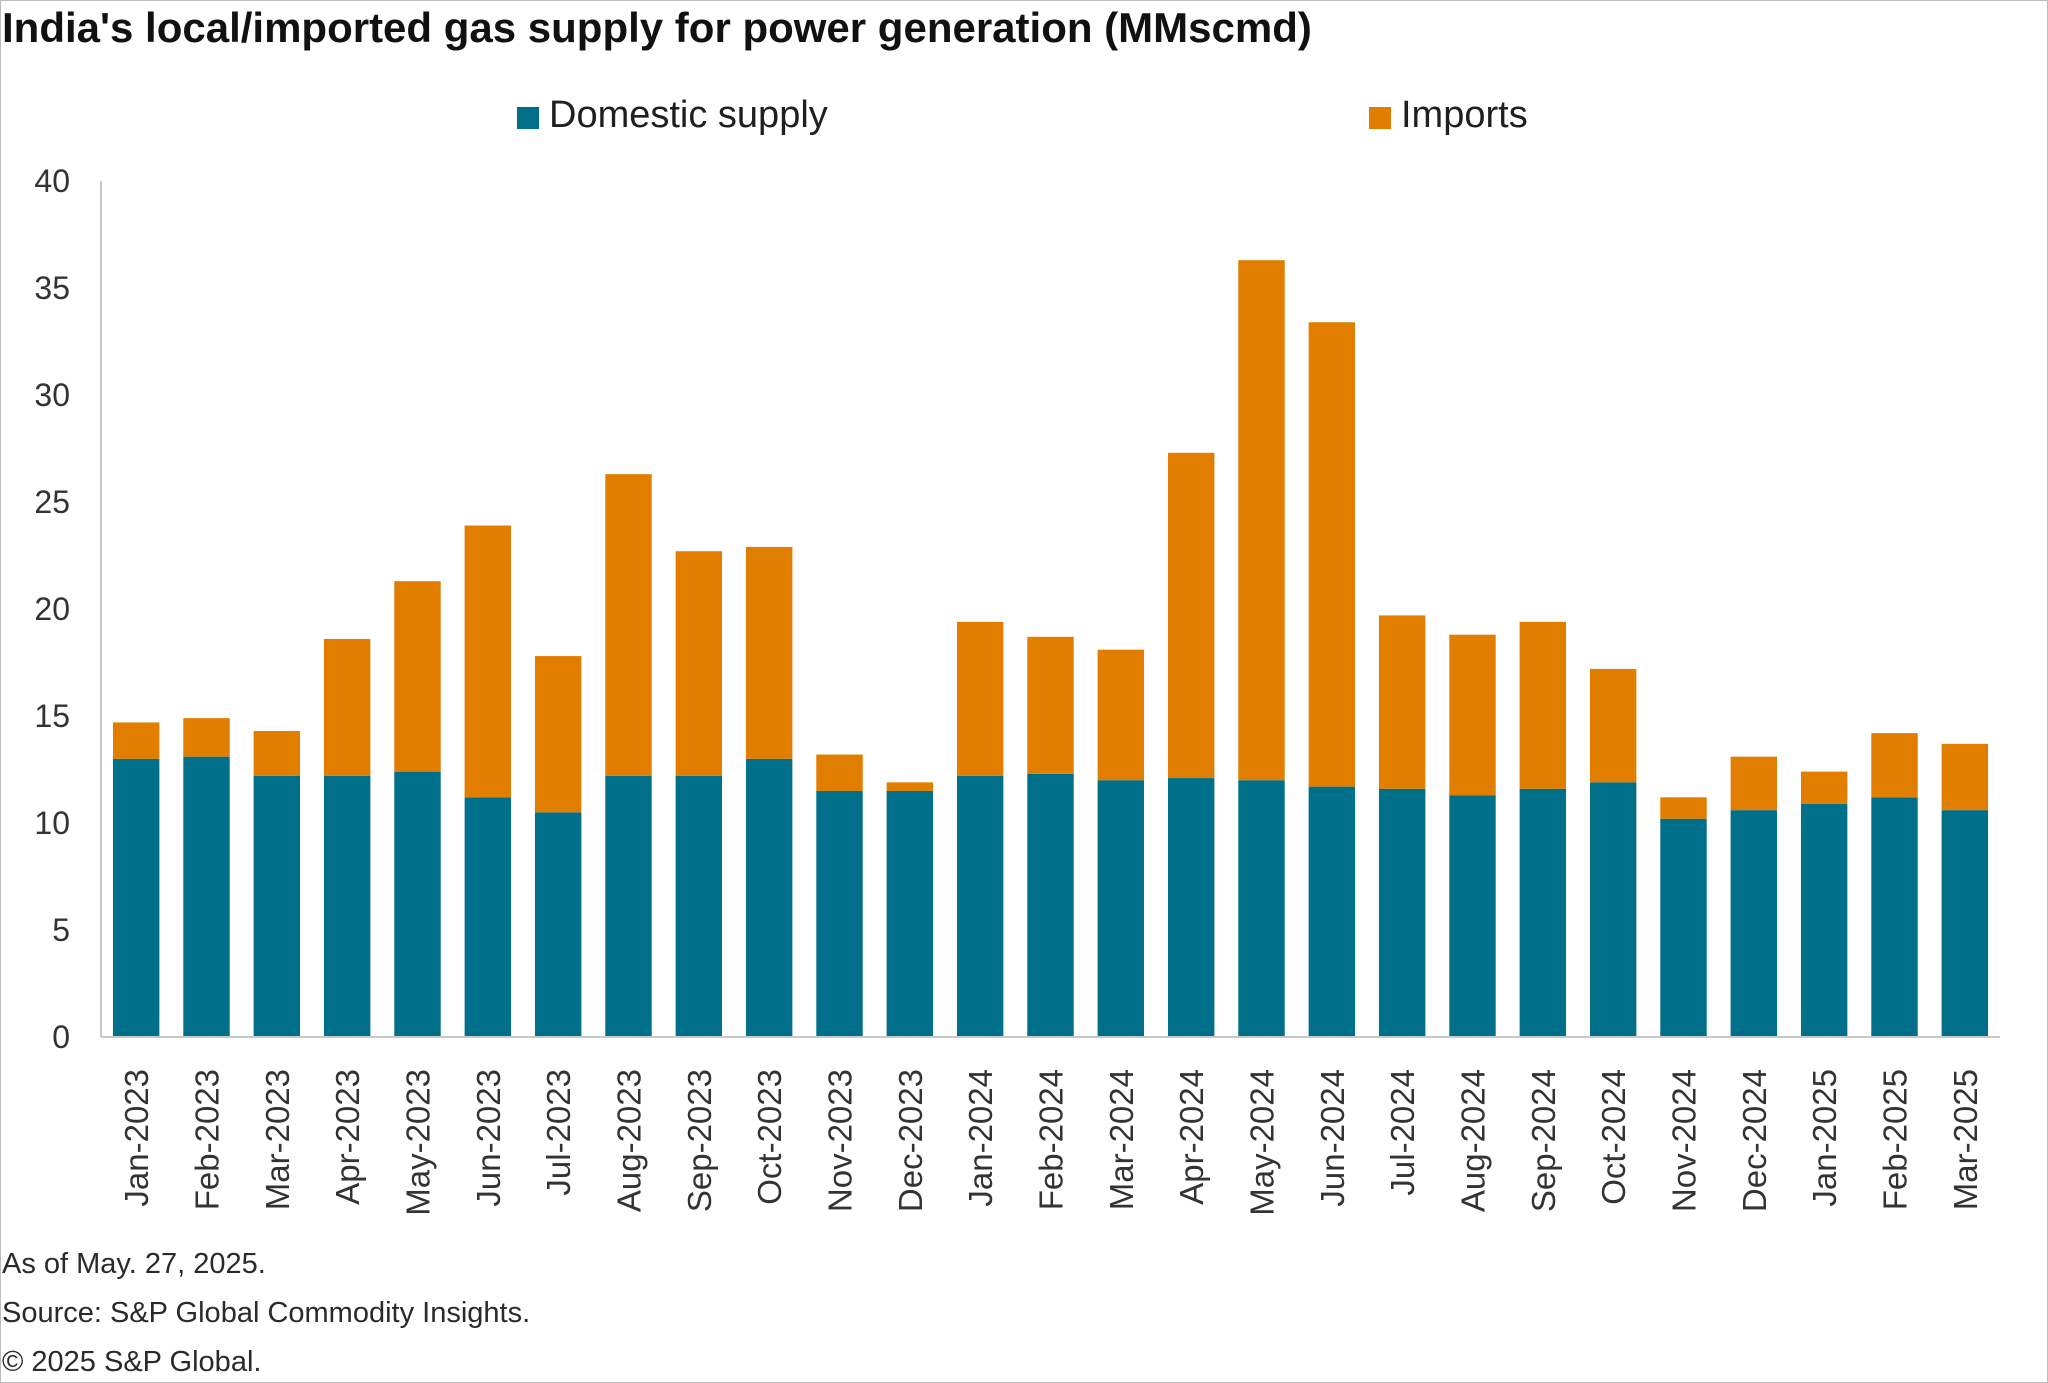 The width and height of the screenshot is (2048, 1383). Describe the element at coordinates (628, 906) in the screenshot. I see `bar-domestic-aug-2023` at that location.